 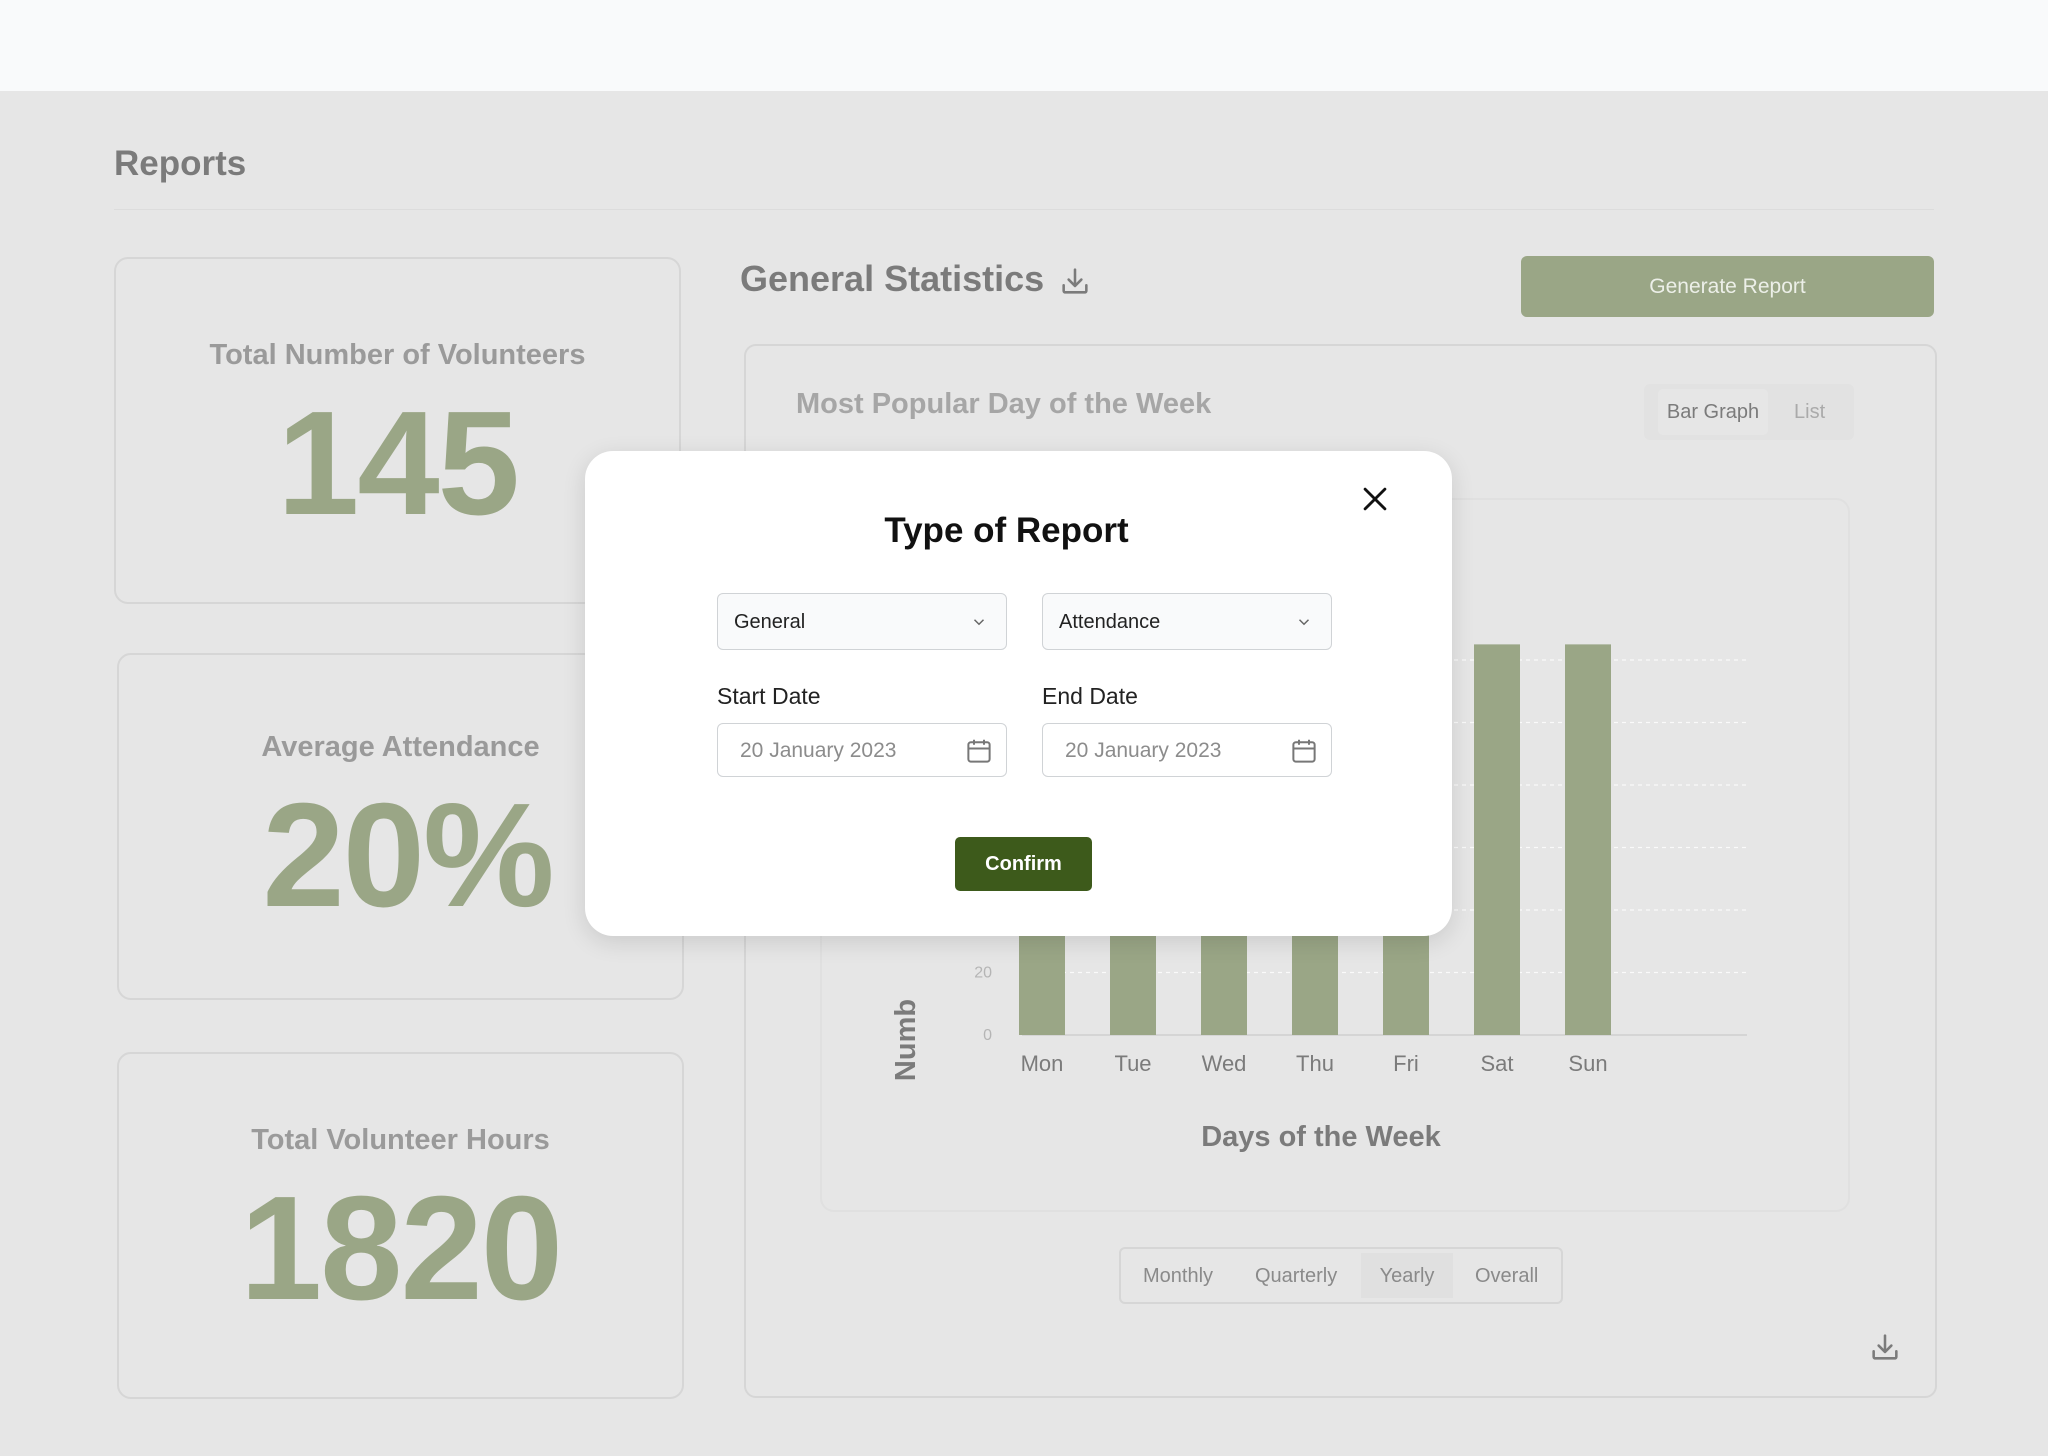 What do you see at coordinates (1024, 209) in the screenshot?
I see `title-divider` at bounding box center [1024, 209].